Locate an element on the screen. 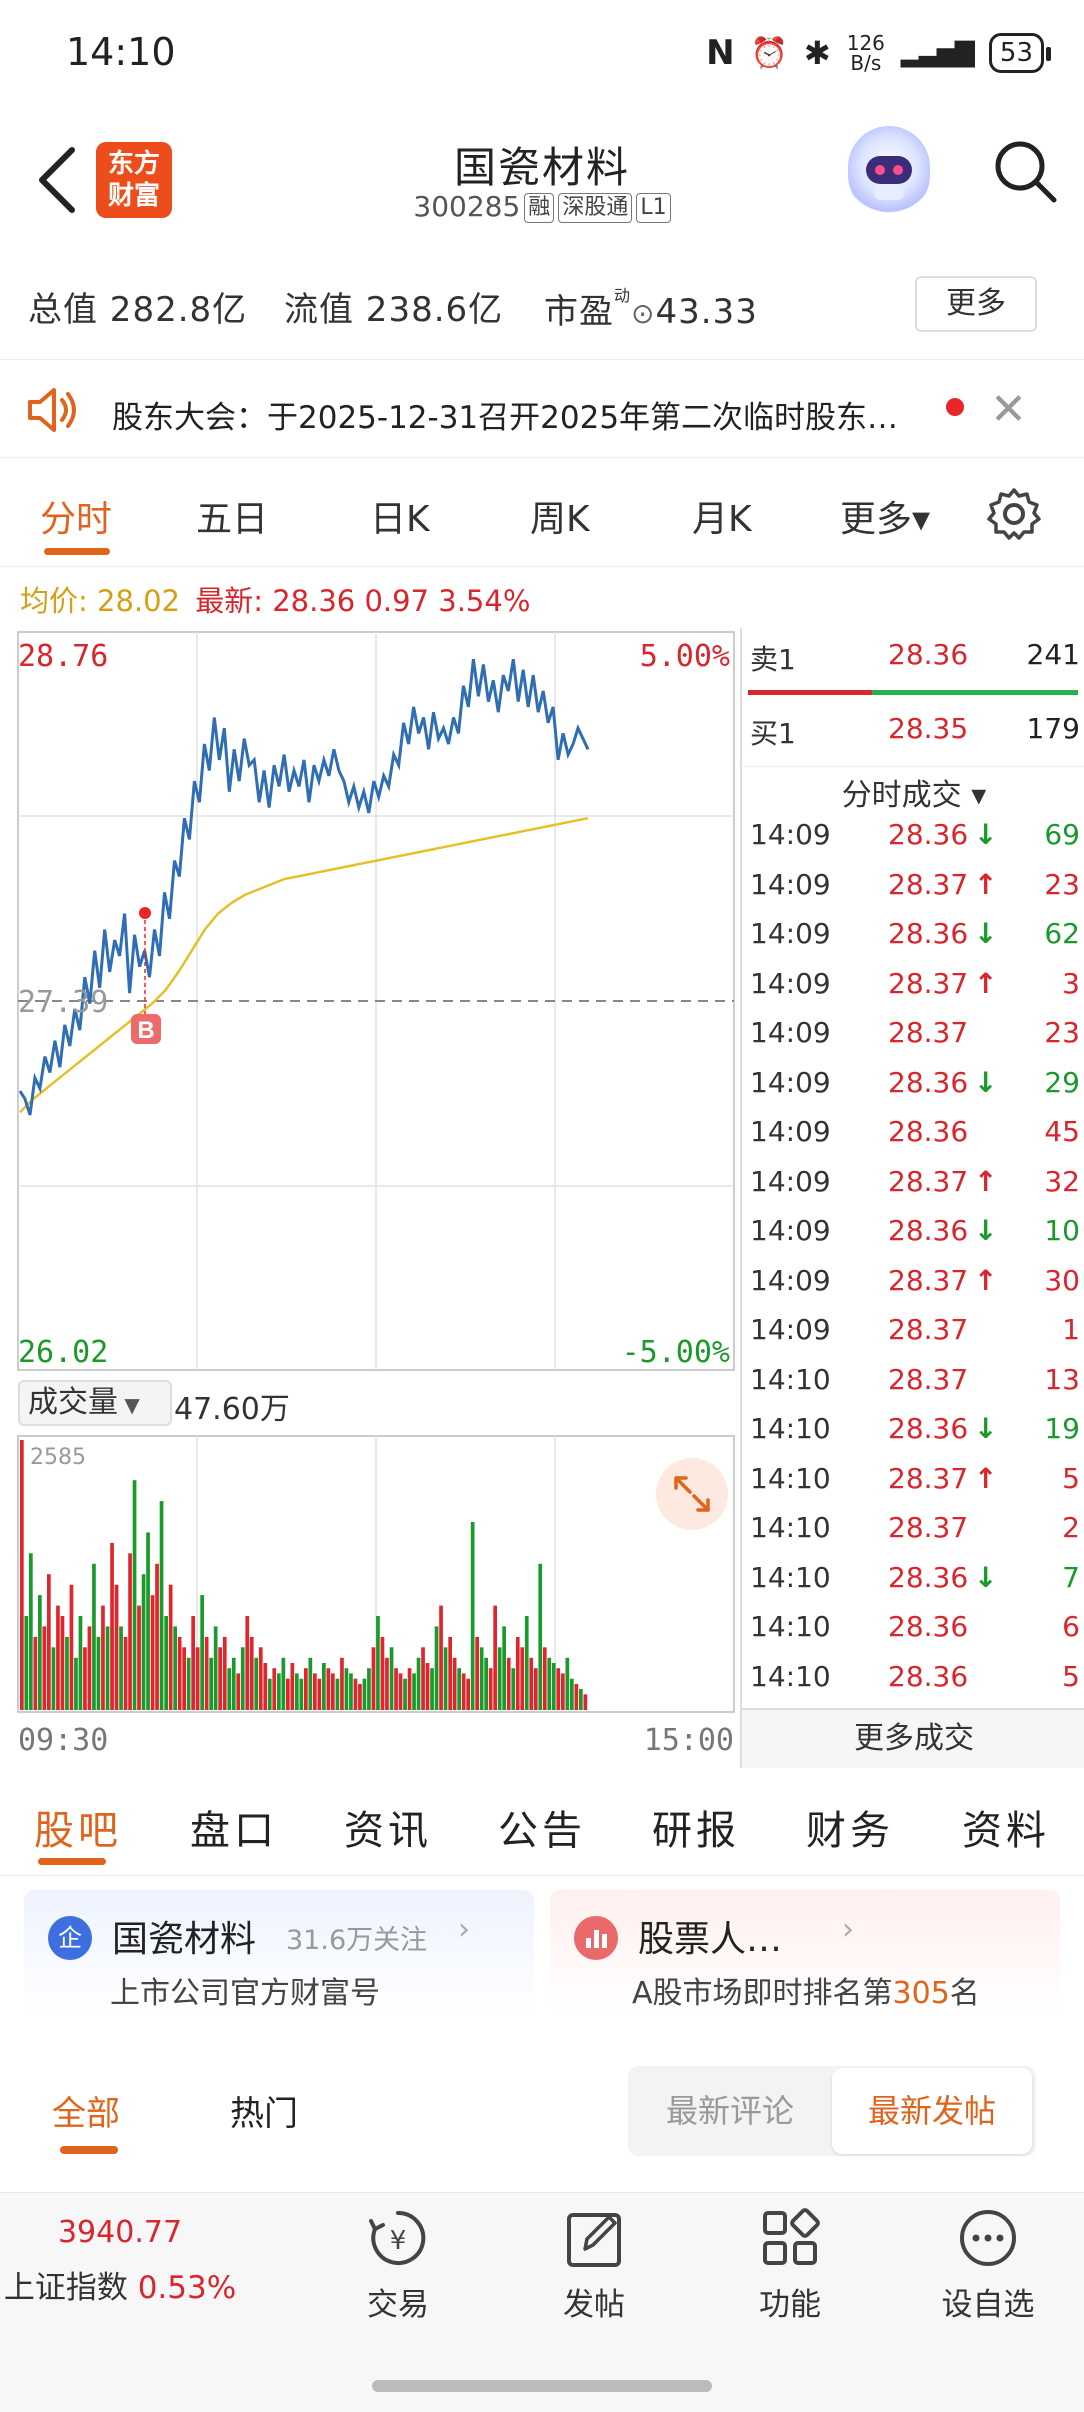  ranking-chart-icon is located at coordinates (596, 1938).